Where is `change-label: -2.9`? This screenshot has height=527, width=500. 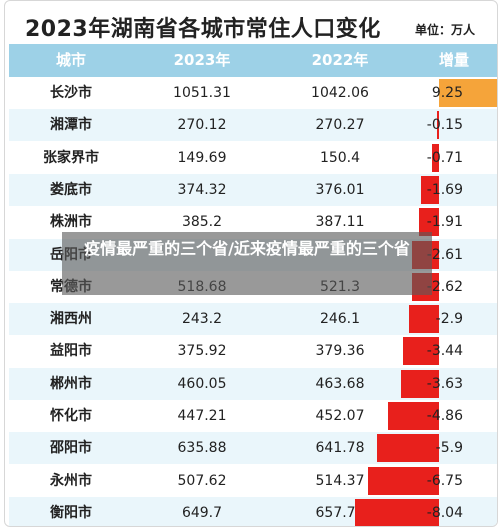 change-label: -2.9 is located at coordinates (449, 319).